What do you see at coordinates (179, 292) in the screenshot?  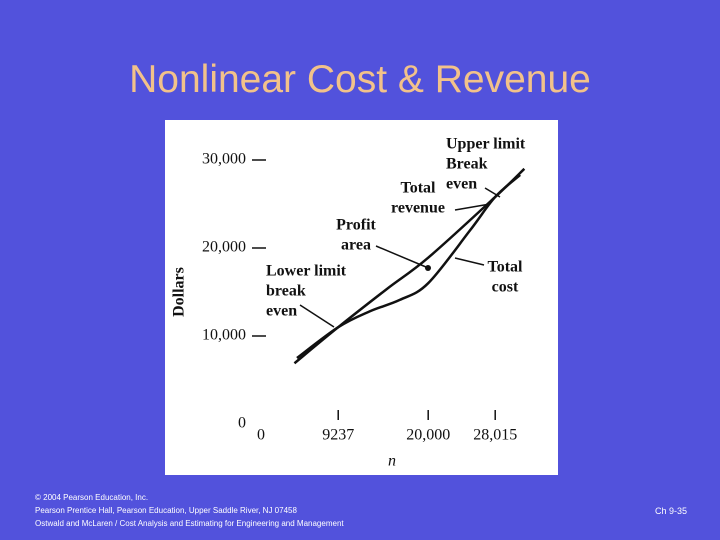 I see `y-axis-label: Dollars` at bounding box center [179, 292].